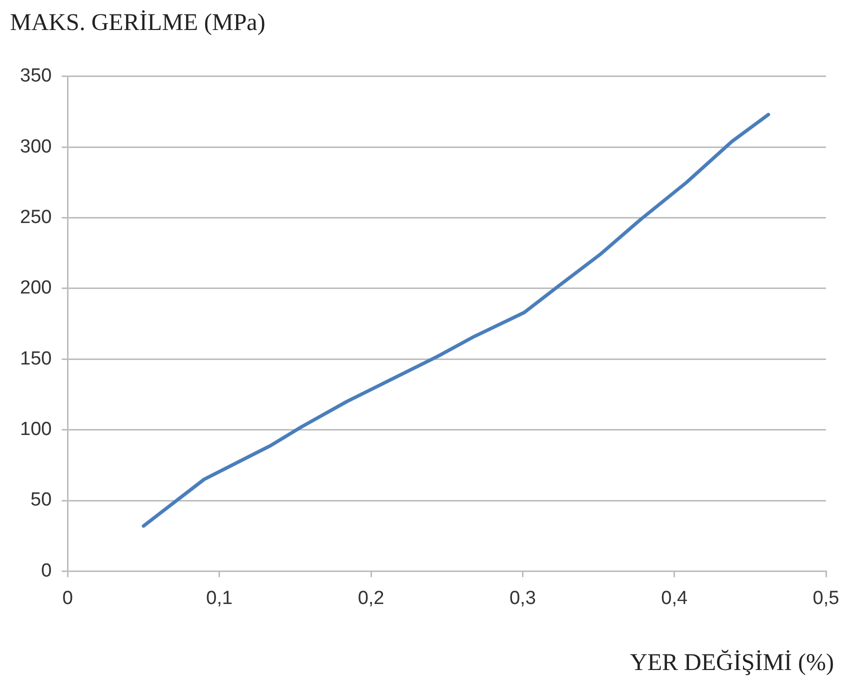  I want to click on y-tick-label: 150, so click(36, 359).